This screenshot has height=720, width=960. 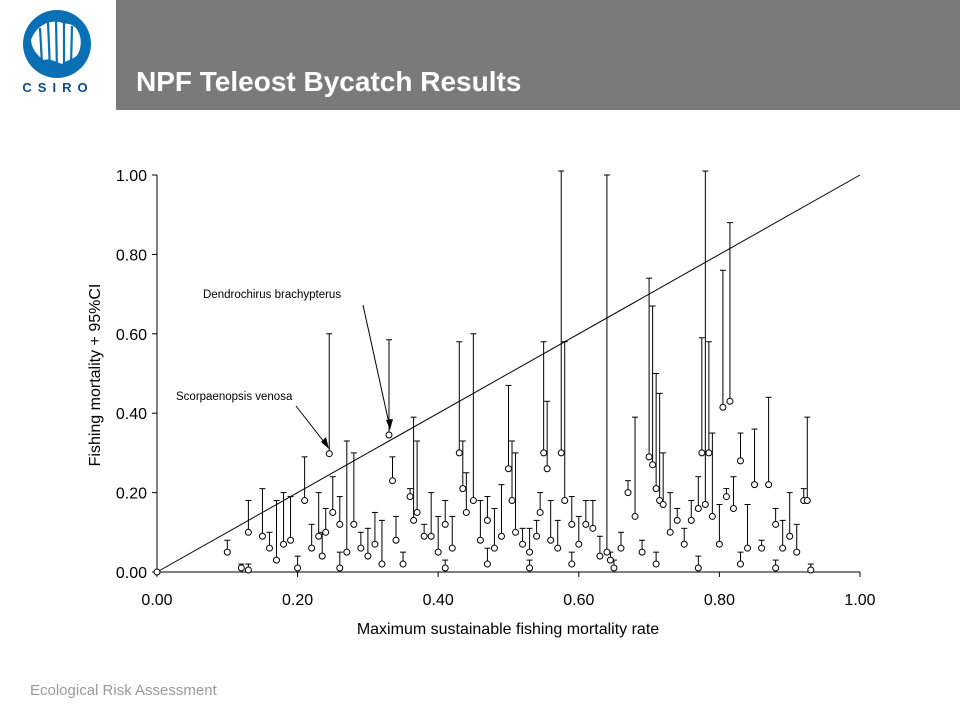 What do you see at coordinates (578, 600) in the screenshot?
I see `x-tick-label: 0.60` at bounding box center [578, 600].